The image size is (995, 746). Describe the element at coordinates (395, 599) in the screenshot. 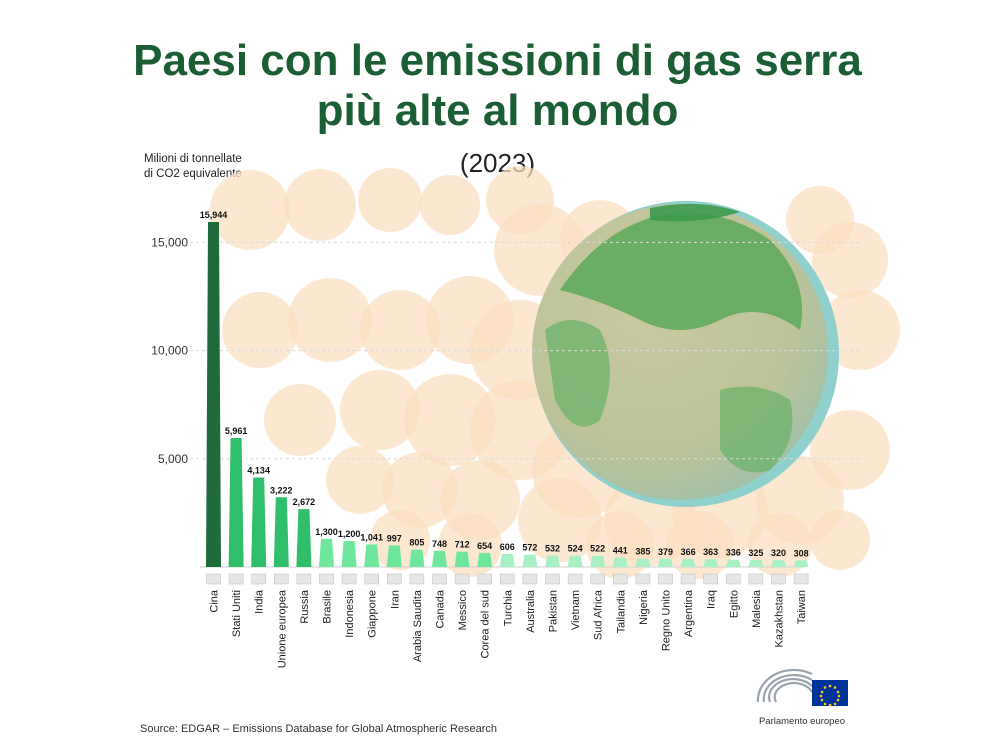

I see `category-label: Iran` at that location.